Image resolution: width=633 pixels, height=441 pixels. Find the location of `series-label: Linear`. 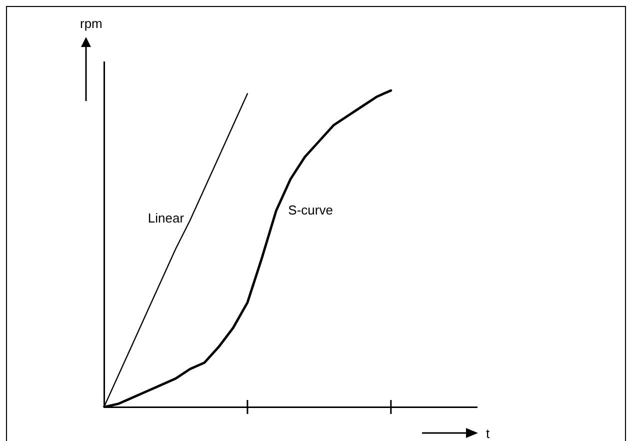

series-label: Linear is located at coordinates (166, 218).